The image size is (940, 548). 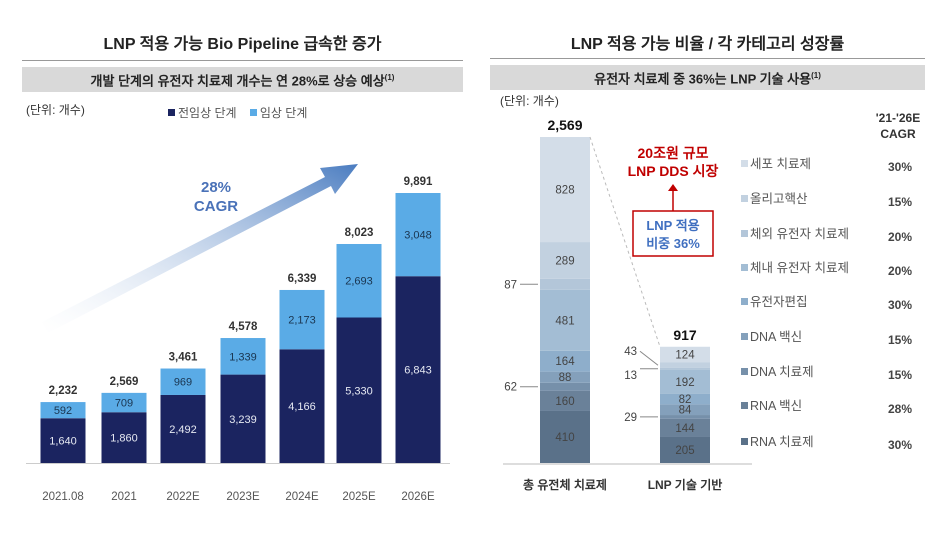 I want to click on legend-label: RNA 백신, so click(x=776, y=406).